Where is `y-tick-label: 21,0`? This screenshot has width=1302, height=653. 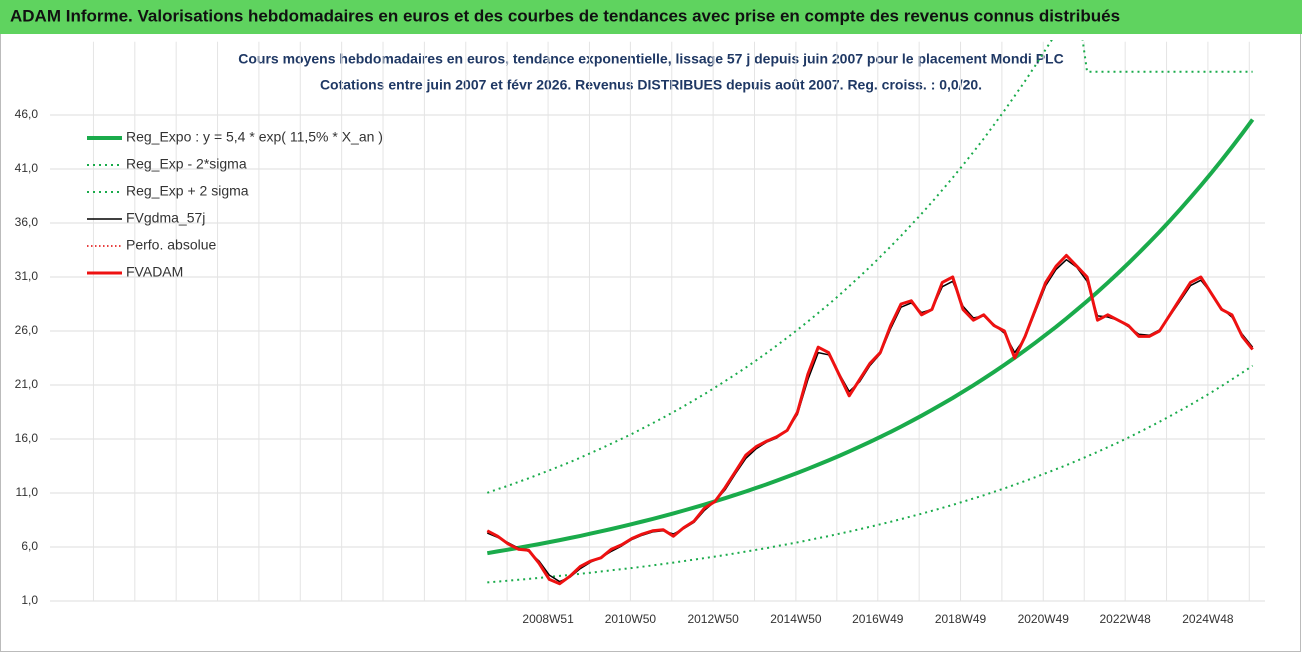
y-tick-label: 21,0 is located at coordinates (27, 384).